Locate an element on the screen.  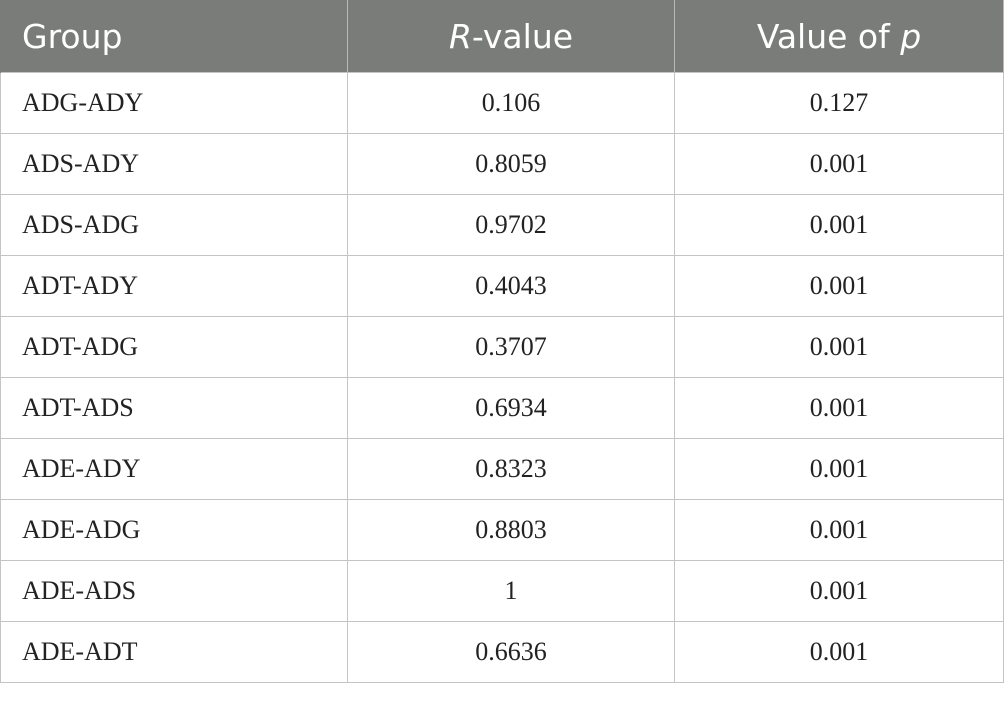
r-value-cell: 1 is located at coordinates (511, 591).